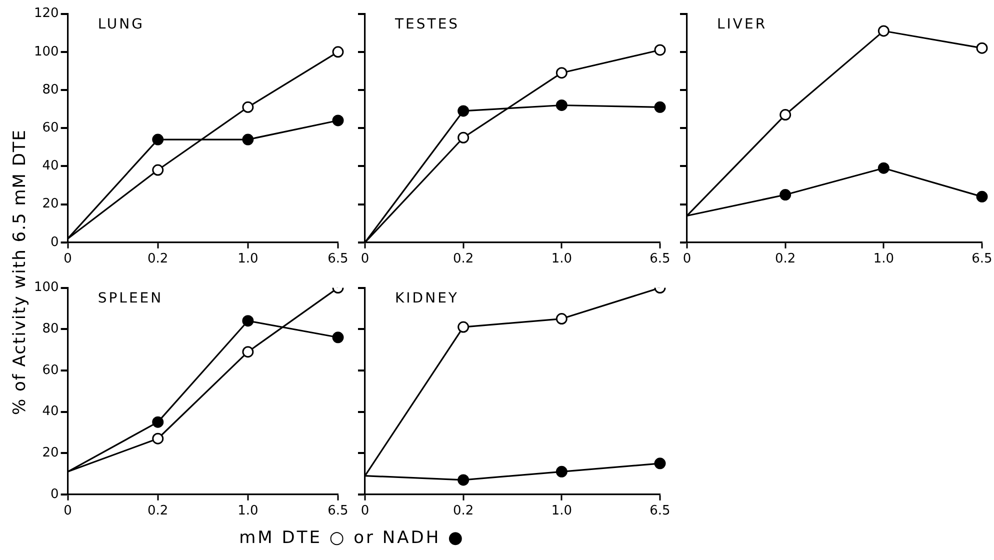  Describe the element at coordinates (352, 538) in the screenshot. I see `x-axis-title: mM DTE ○ or NADH ●` at that location.